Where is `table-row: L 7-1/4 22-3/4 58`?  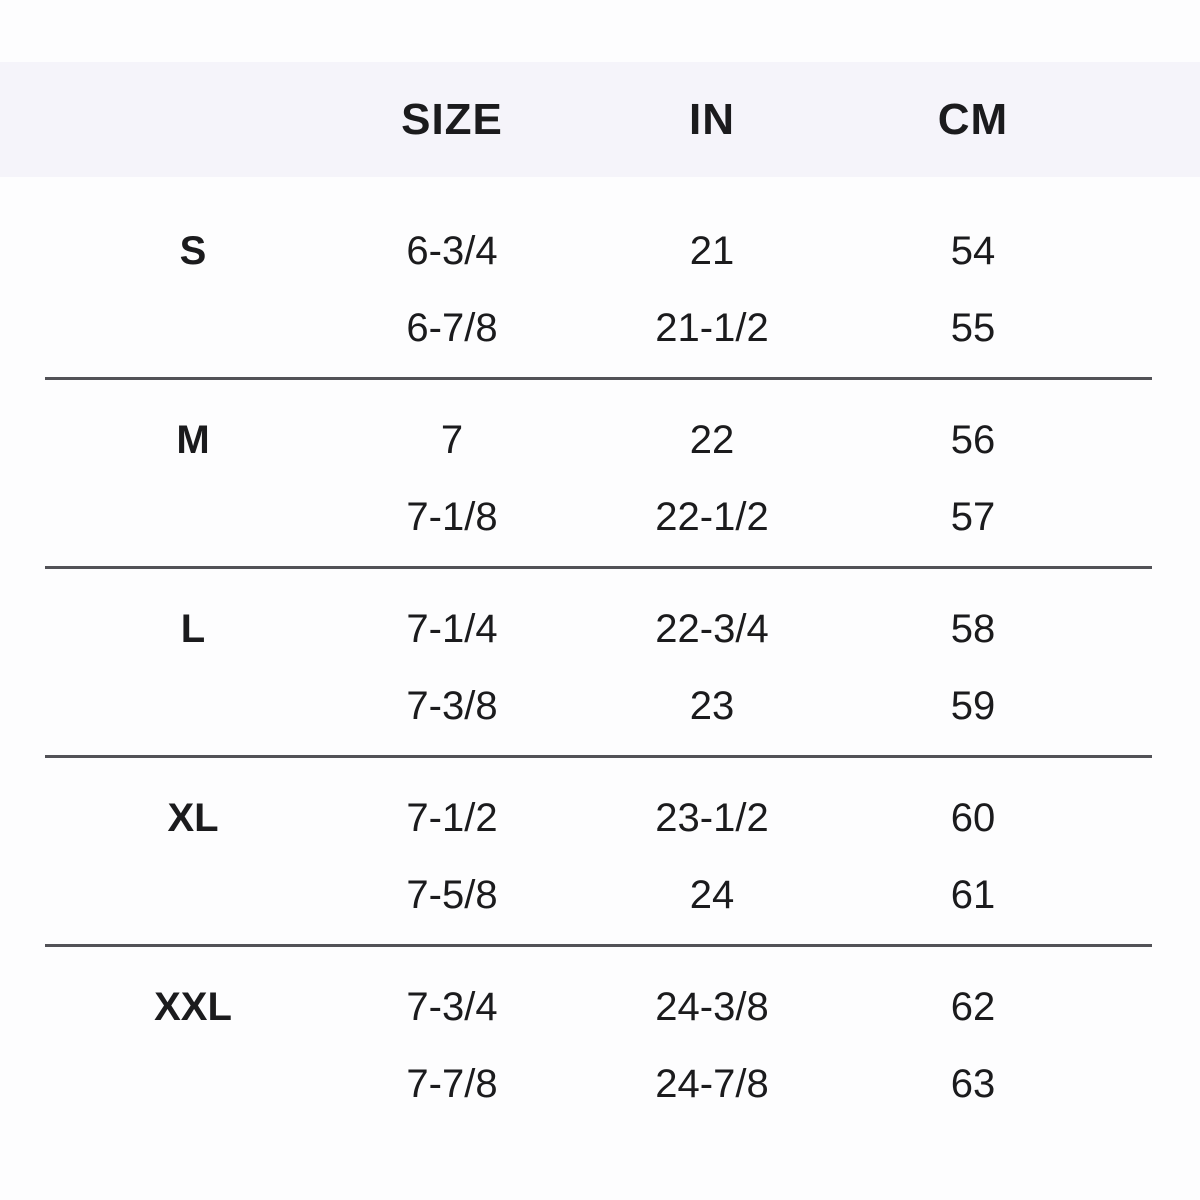
table-row: L 7-1/4 22-3/4 58 is located at coordinates (600, 629).